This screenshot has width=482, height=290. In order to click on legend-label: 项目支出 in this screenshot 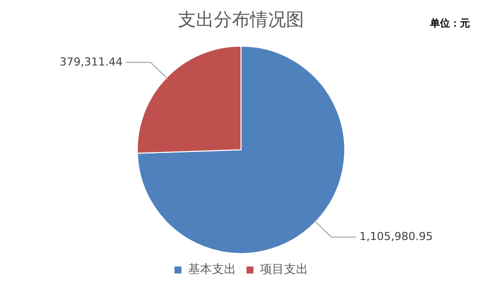, I will do `click(284, 269)`.